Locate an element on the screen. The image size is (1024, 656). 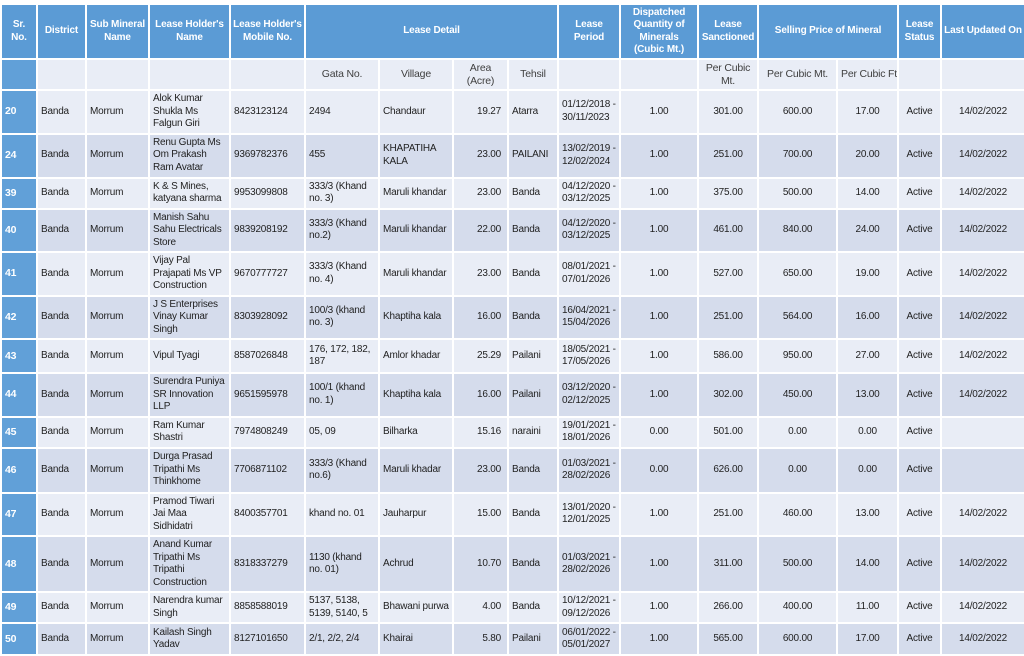
cell-sanctioned: 626.00 is located at coordinates (728, 470).